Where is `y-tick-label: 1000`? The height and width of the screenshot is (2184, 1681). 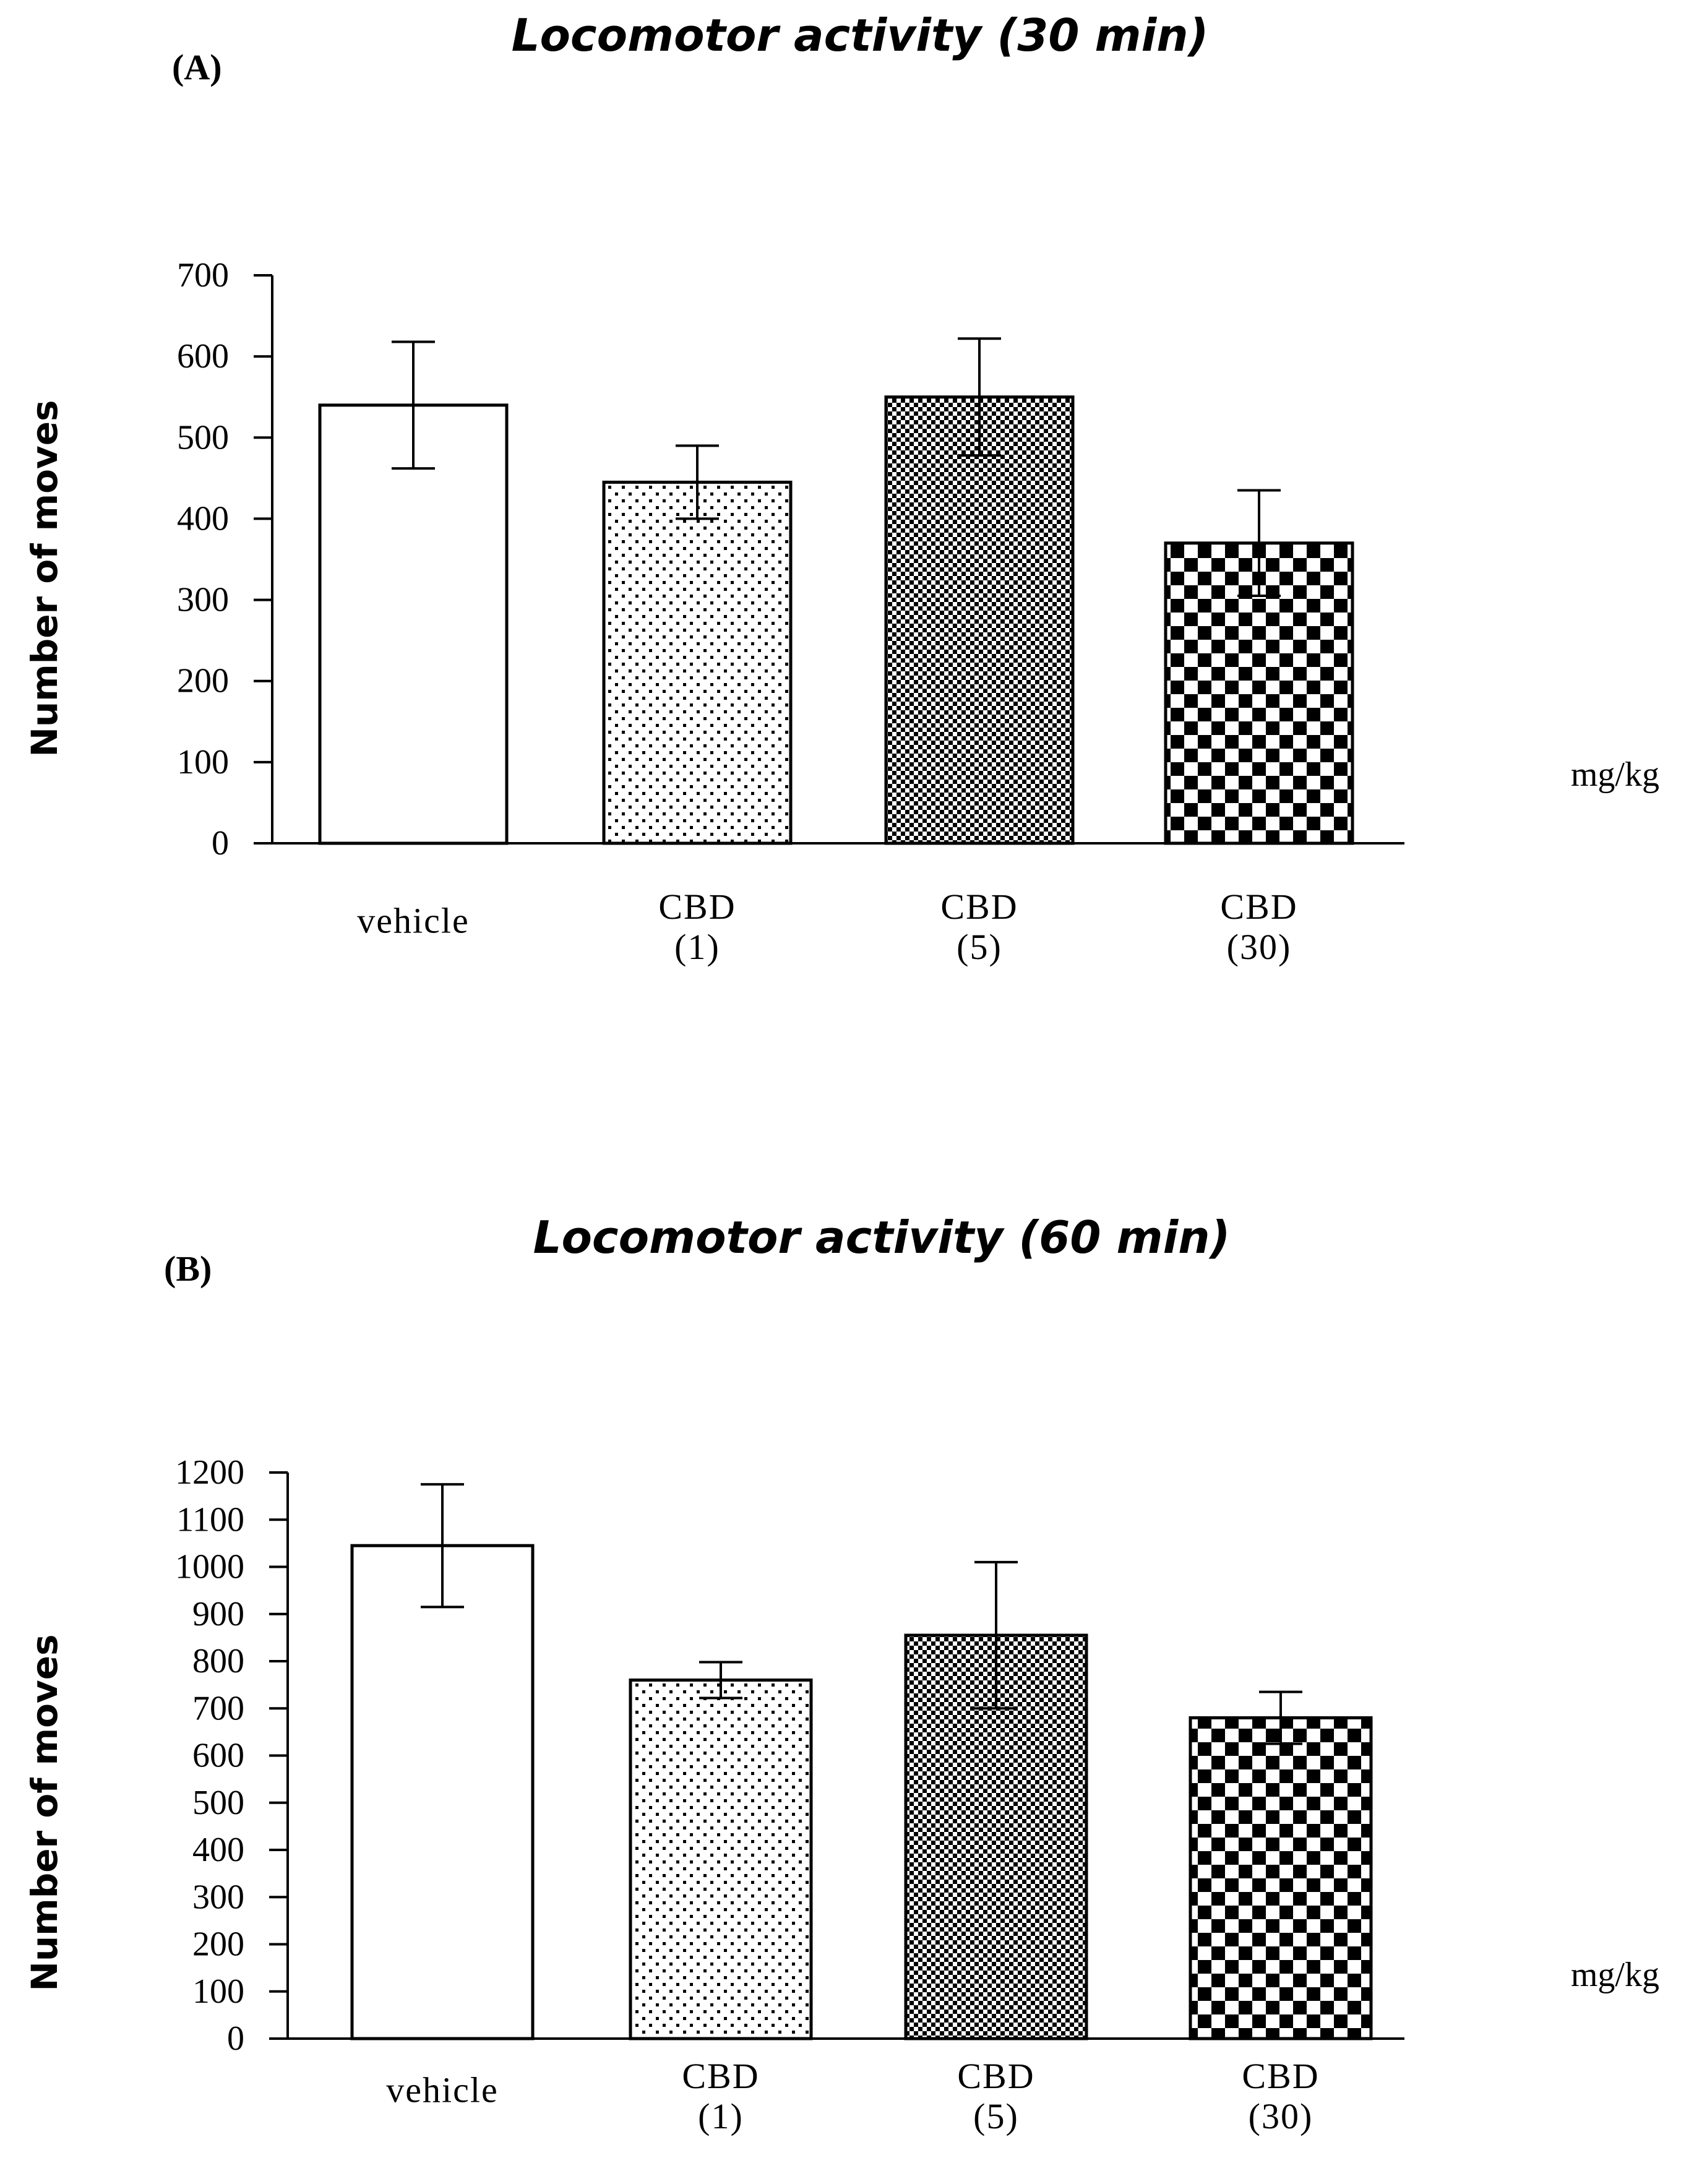 y-tick-label: 1000 is located at coordinates (209, 1567).